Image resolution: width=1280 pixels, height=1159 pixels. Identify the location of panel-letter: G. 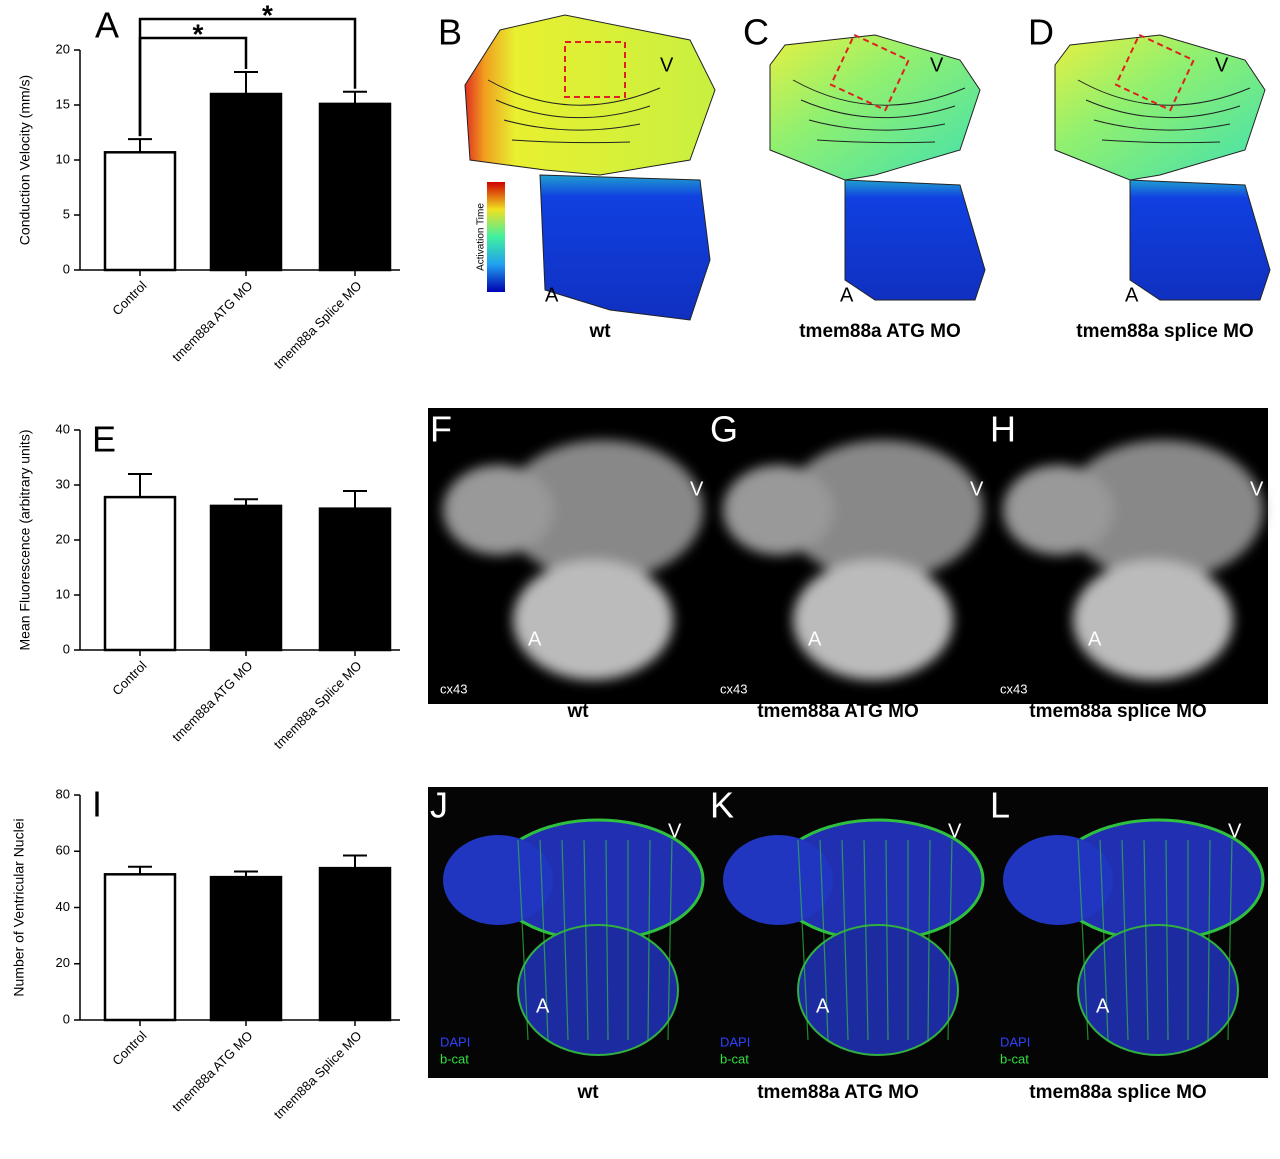
(724, 429).